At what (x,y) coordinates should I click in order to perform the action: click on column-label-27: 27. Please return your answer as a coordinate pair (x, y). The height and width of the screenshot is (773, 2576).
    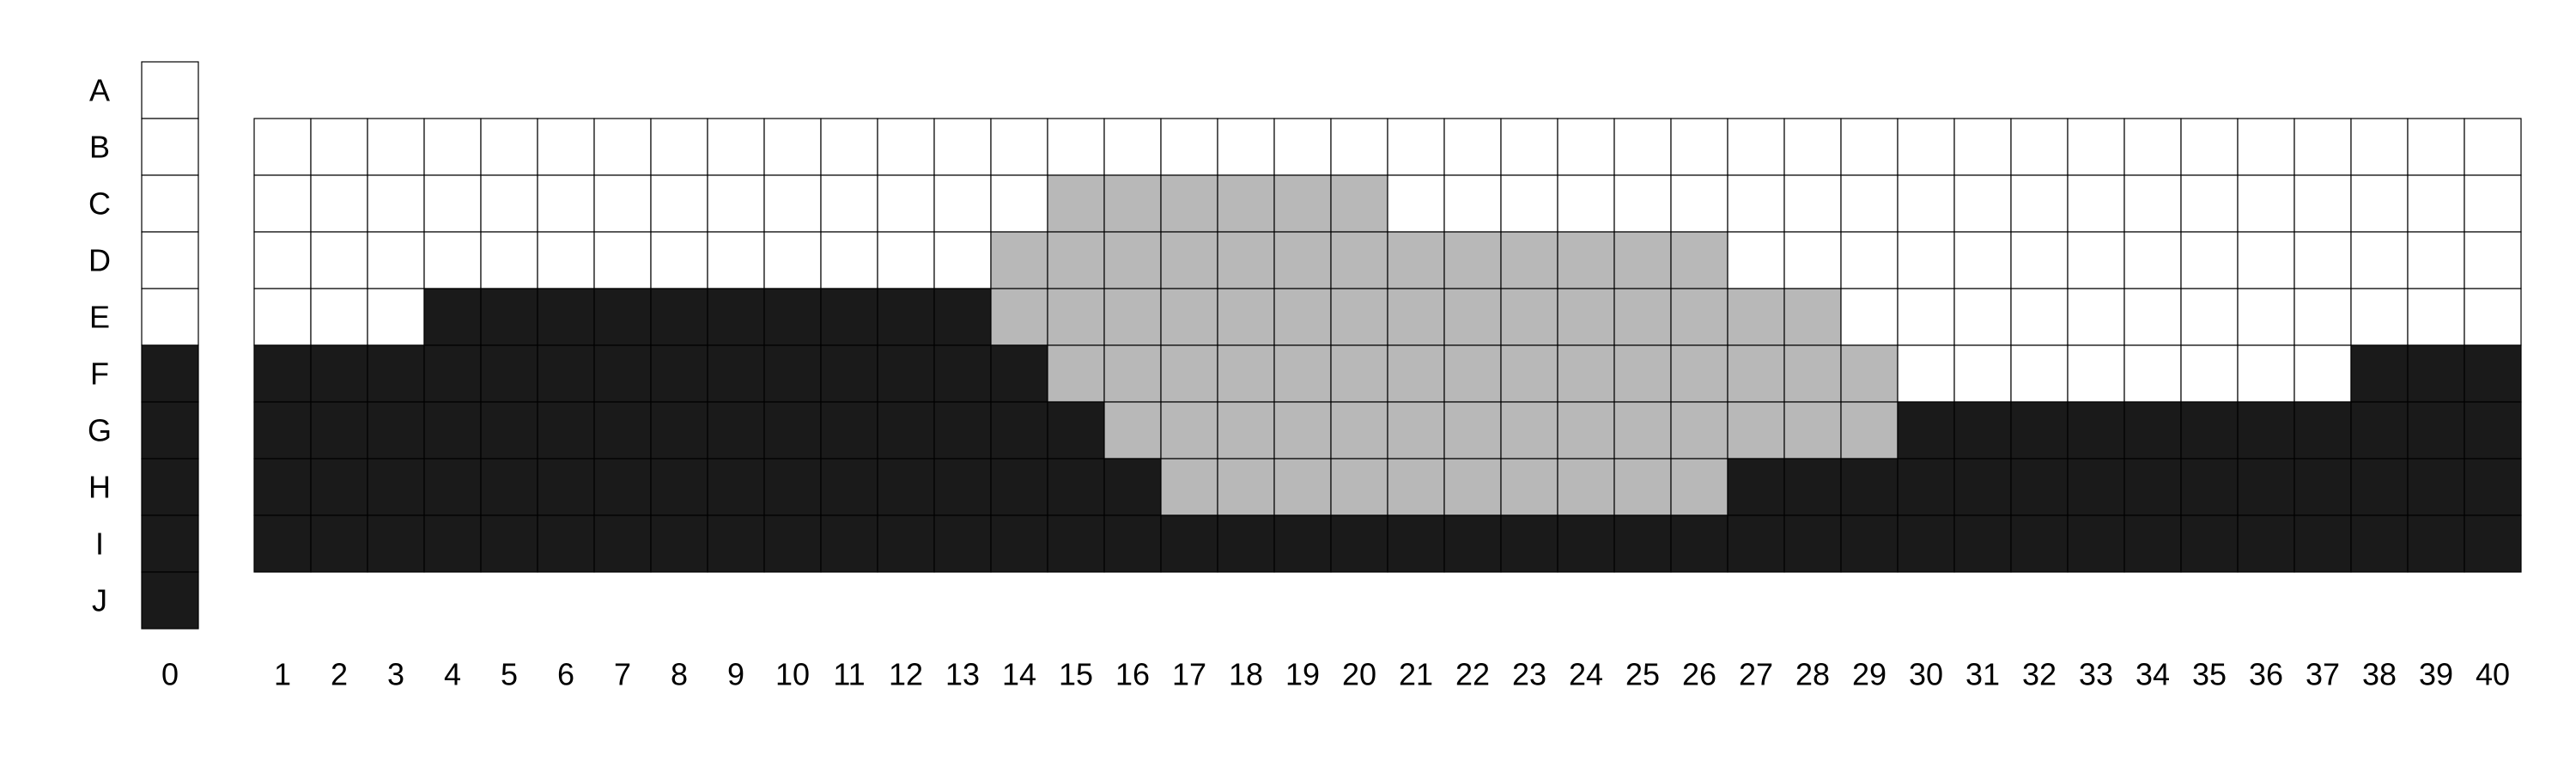
    Looking at the image, I should click on (1756, 674).